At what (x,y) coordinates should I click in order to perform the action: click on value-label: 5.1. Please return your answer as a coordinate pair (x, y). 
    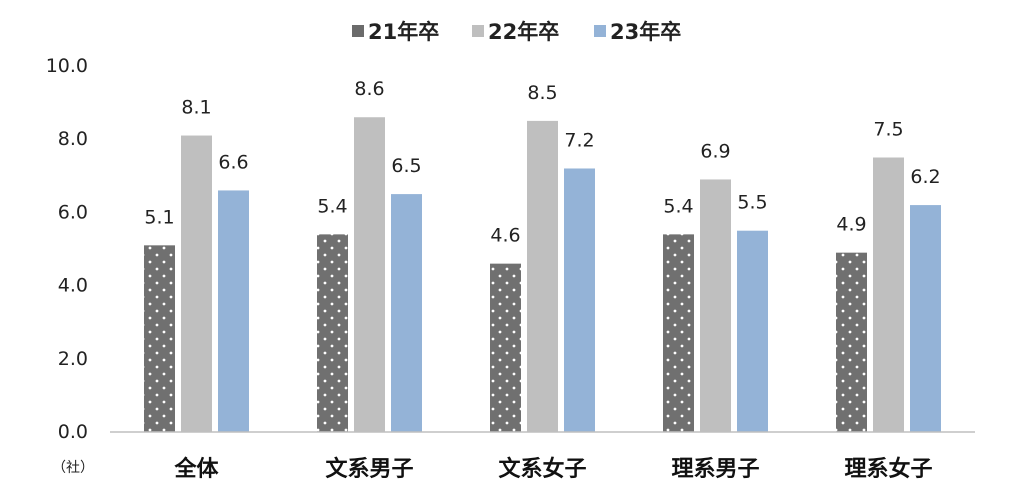
    Looking at the image, I should click on (159, 217).